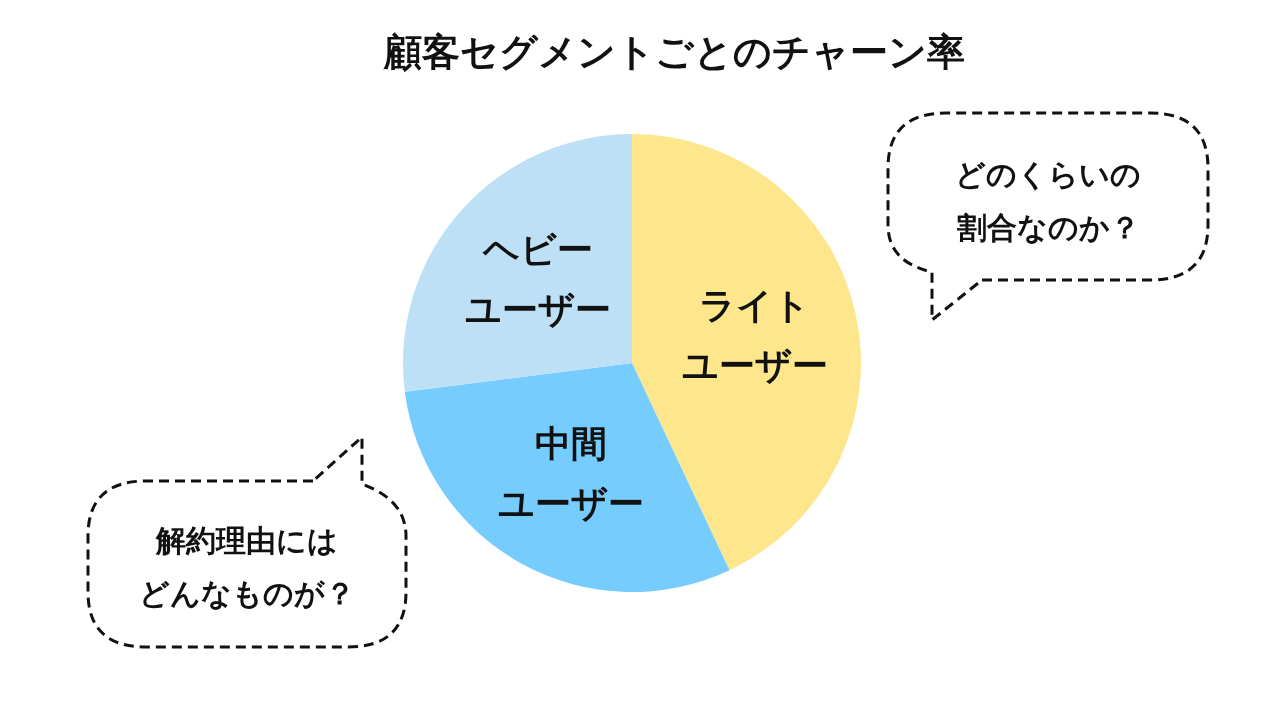 This screenshot has width=1280, height=720. Describe the element at coordinates (674, 52) in the screenshot. I see `title: 顧客セグメントごとのチャーン率` at that location.